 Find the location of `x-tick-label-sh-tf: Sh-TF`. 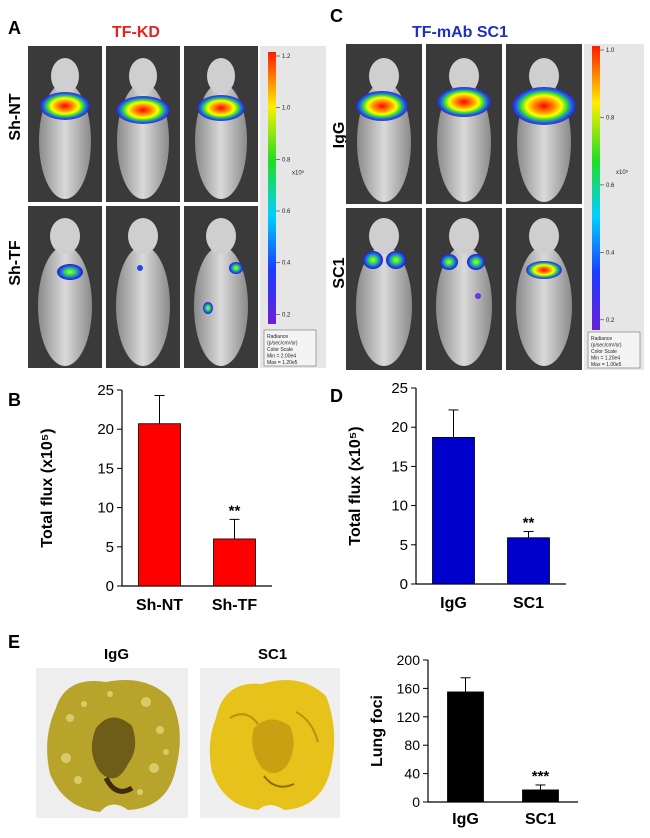

x-tick-label-sh-tf: Sh-TF is located at coordinates (235, 605).